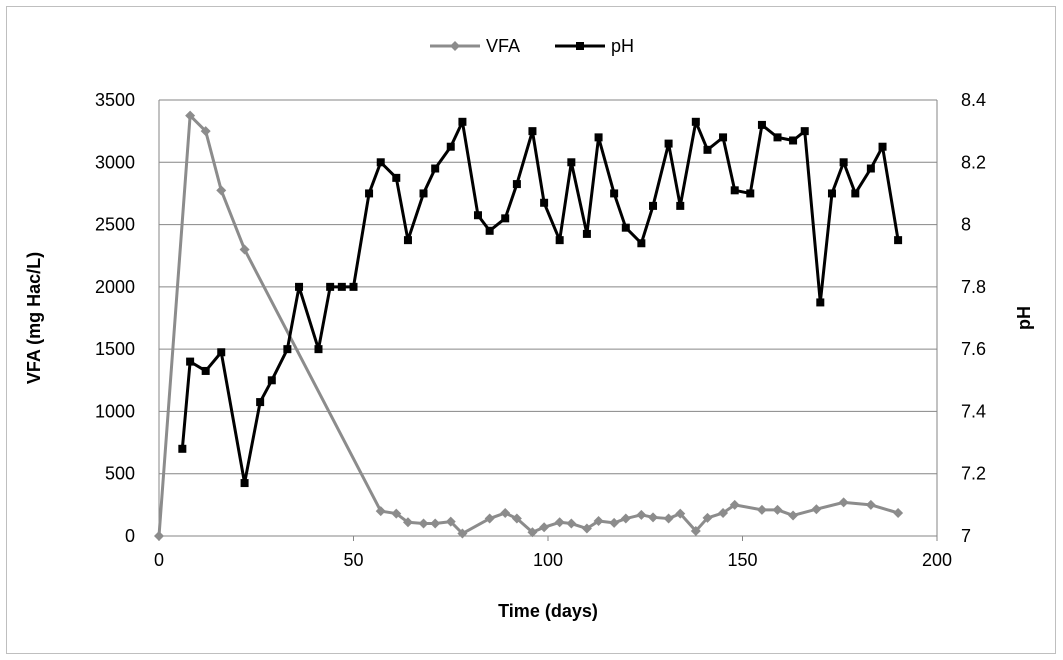  What do you see at coordinates (115, 411) in the screenshot?
I see `y-tick-label: 1000` at bounding box center [115, 411].